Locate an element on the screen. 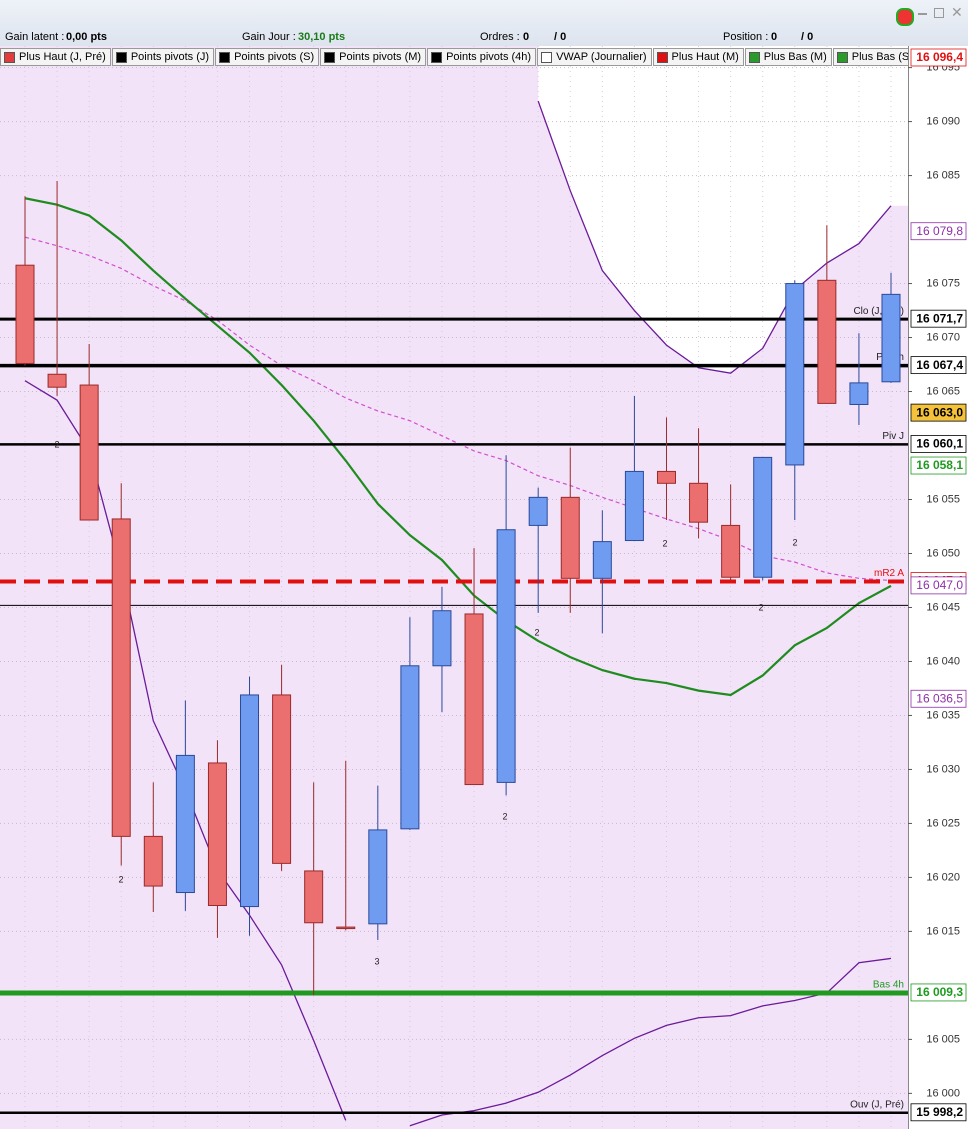 This screenshot has width=968, height=1129. price-marker-label: 16 036,5 is located at coordinates (939, 698).